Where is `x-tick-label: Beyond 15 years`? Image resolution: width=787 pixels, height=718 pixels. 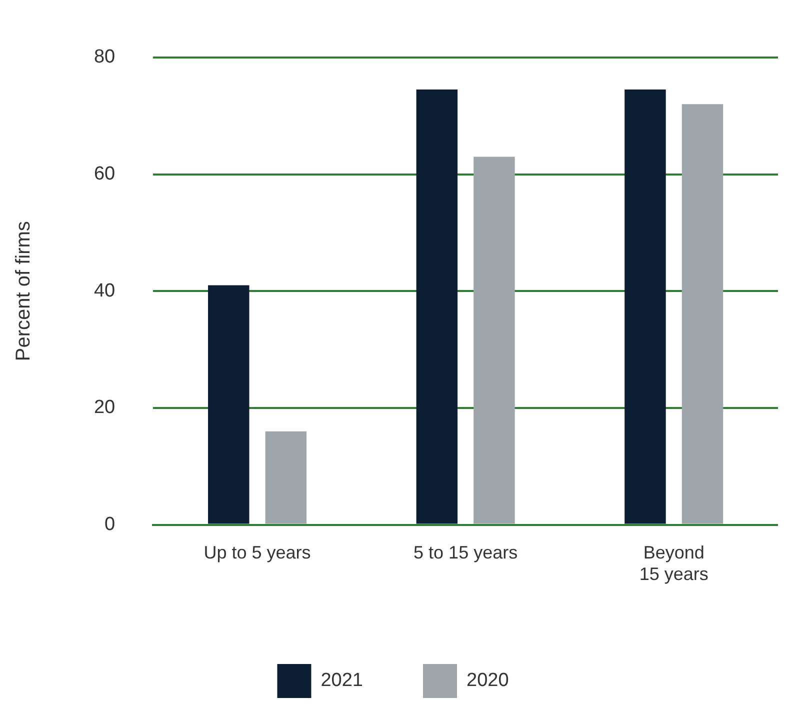 x-tick-label: Beyond 15 years is located at coordinates (673, 563).